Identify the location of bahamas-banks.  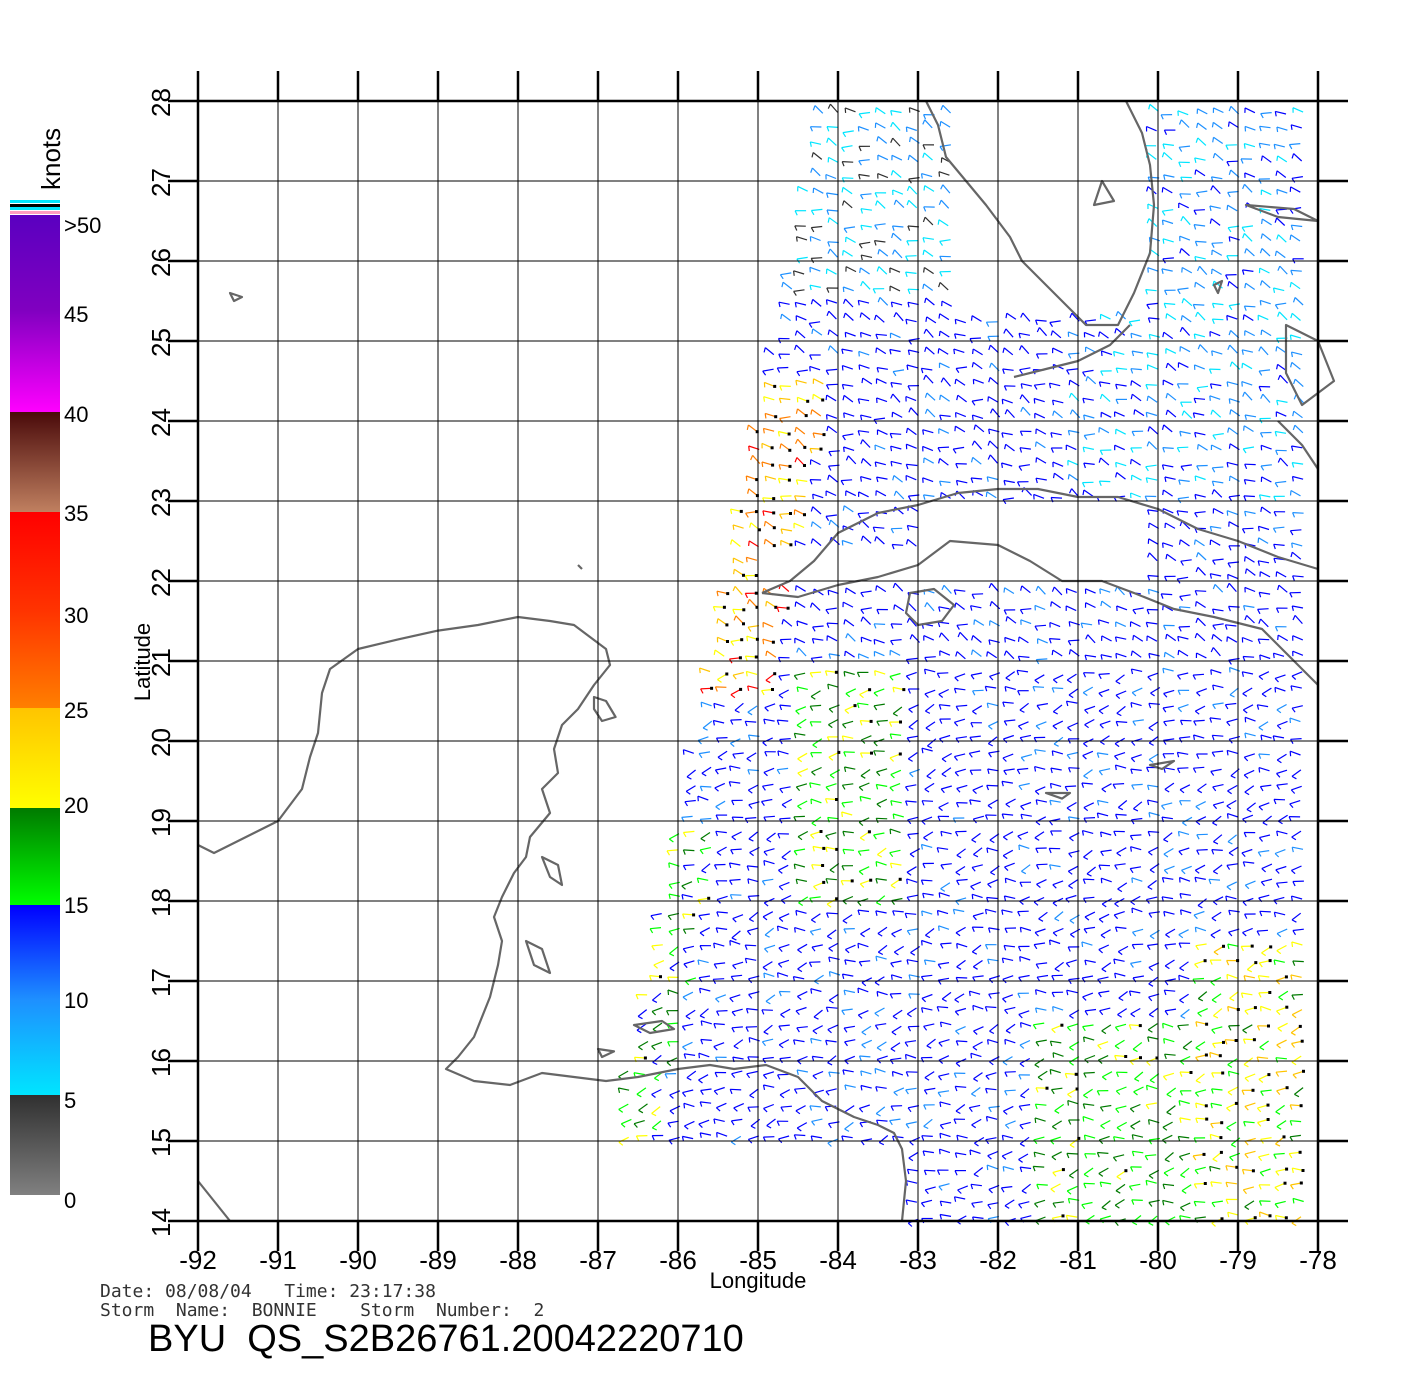
(1298, 445).